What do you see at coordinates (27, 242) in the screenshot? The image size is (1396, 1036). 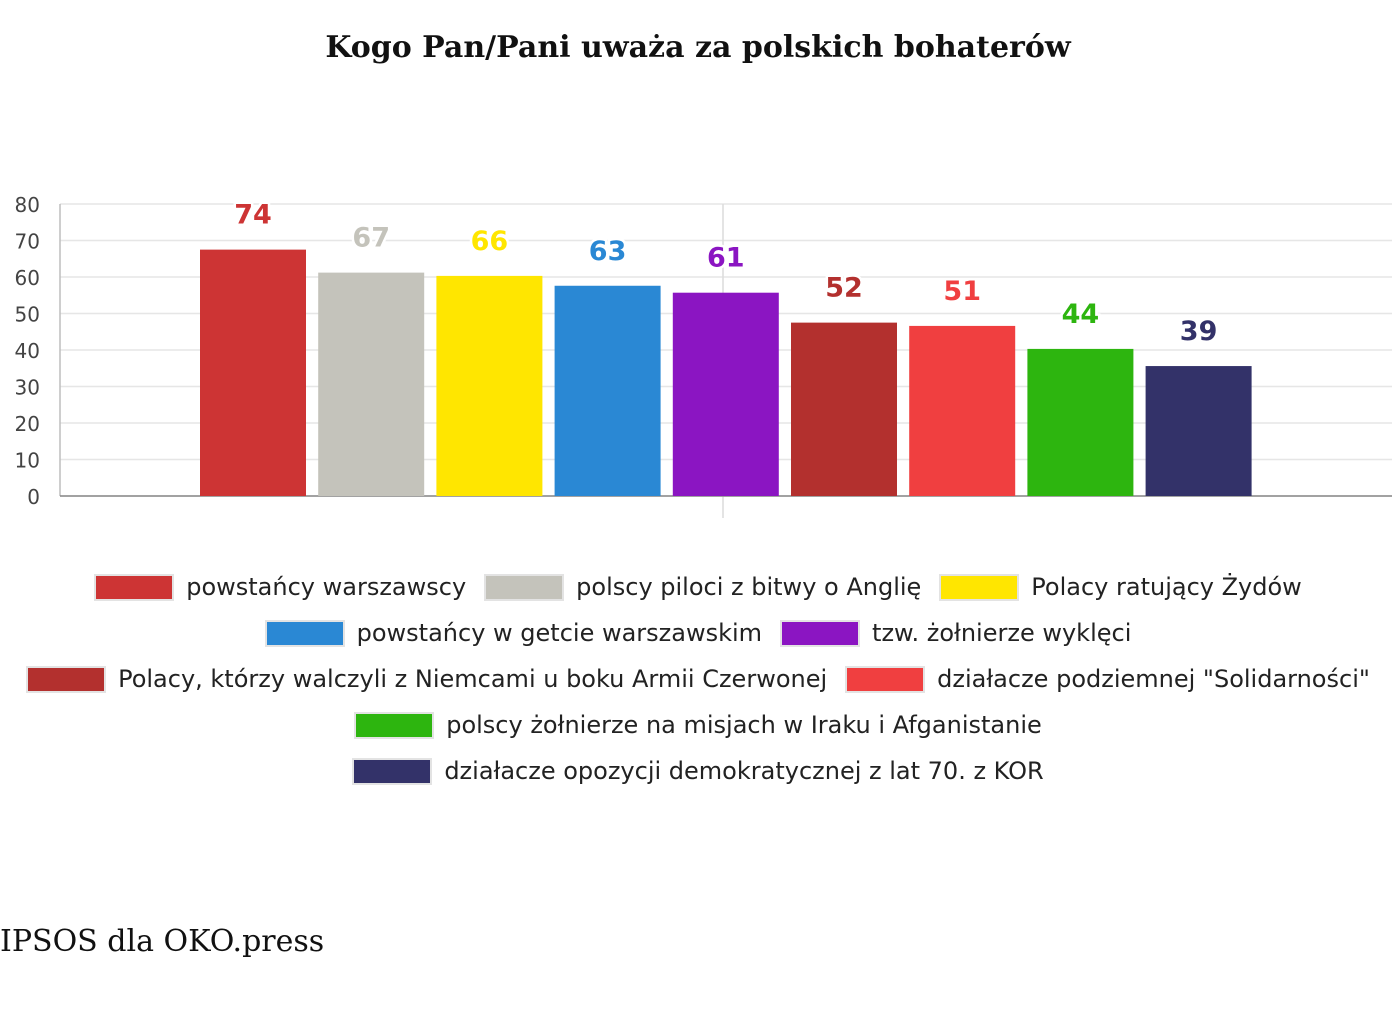 I see `y-tick-label: 70` at bounding box center [27, 242].